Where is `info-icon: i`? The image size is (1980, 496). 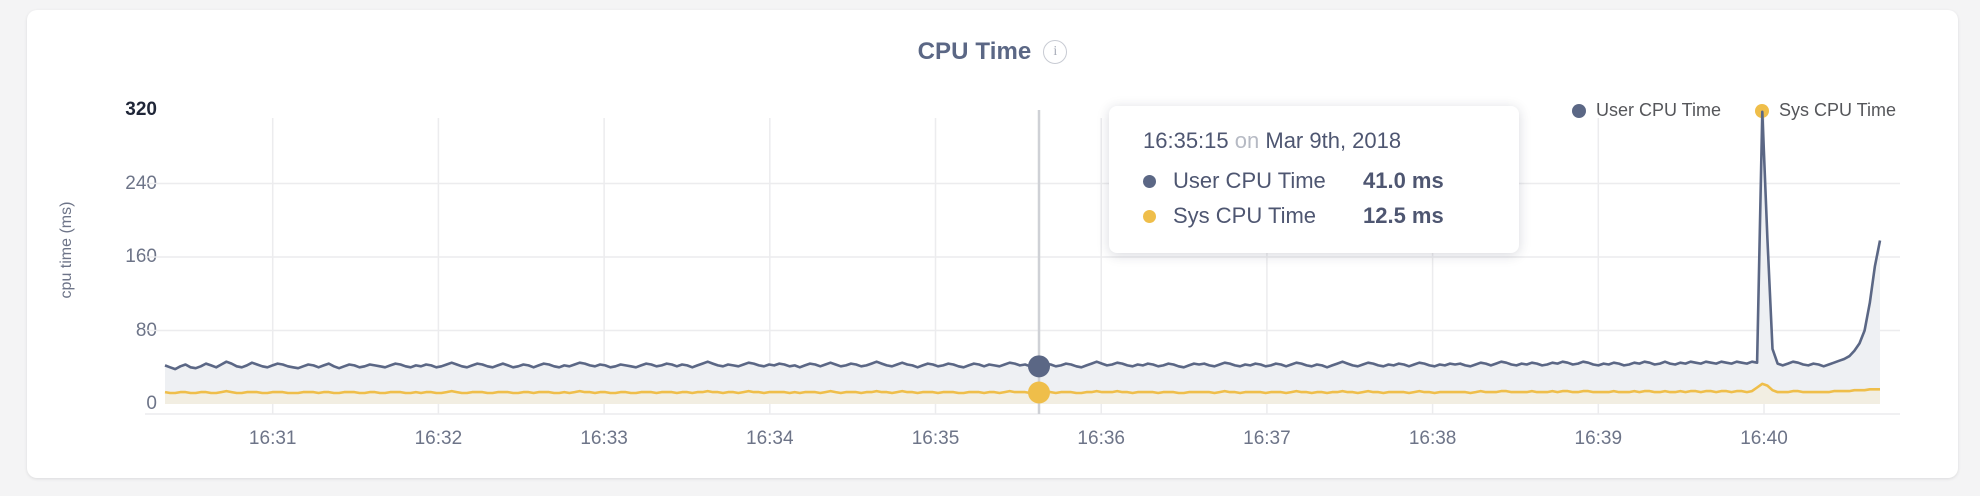
info-icon: i is located at coordinates (1055, 52).